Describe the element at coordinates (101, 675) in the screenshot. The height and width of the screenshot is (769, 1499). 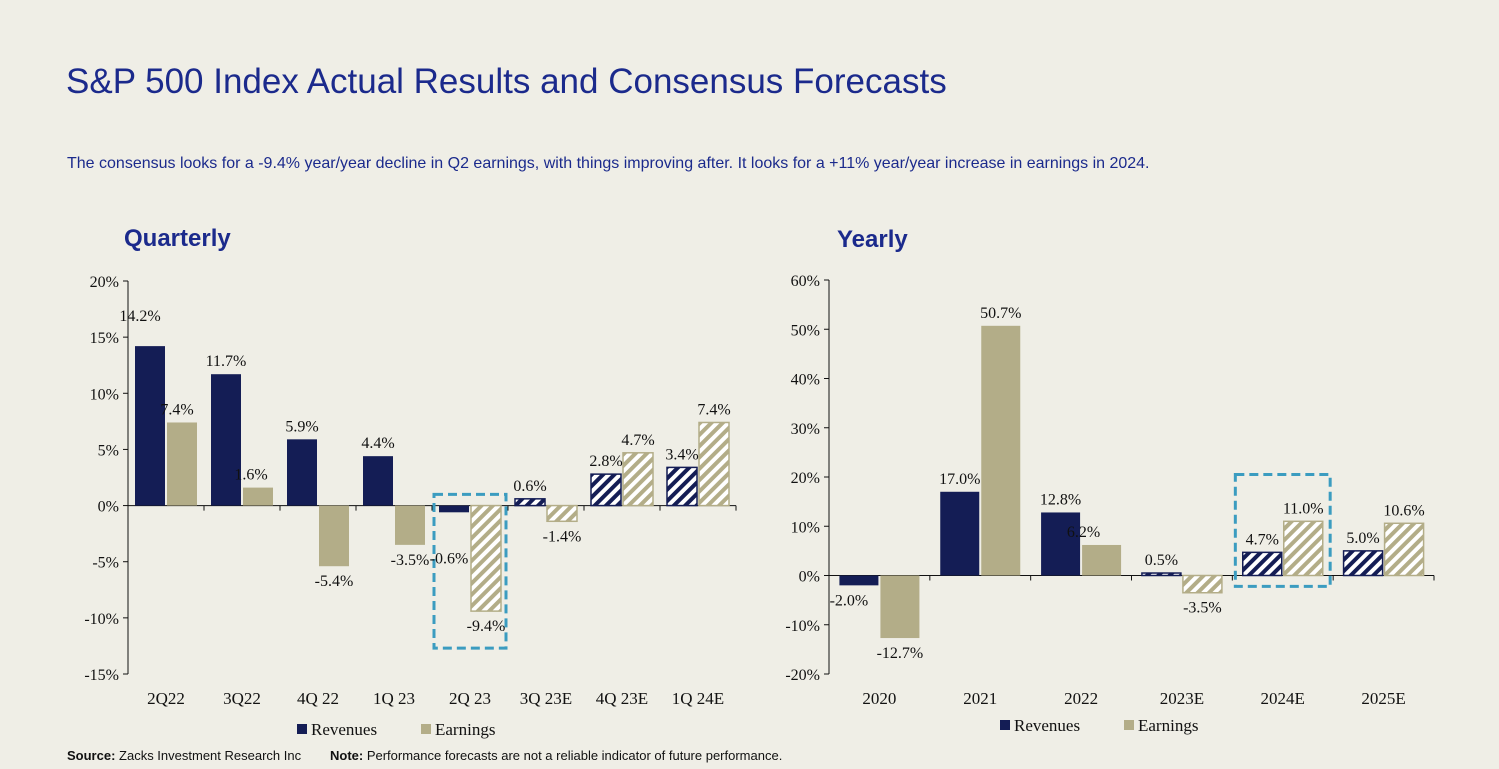
I see `y-tick-label: -15%` at that location.